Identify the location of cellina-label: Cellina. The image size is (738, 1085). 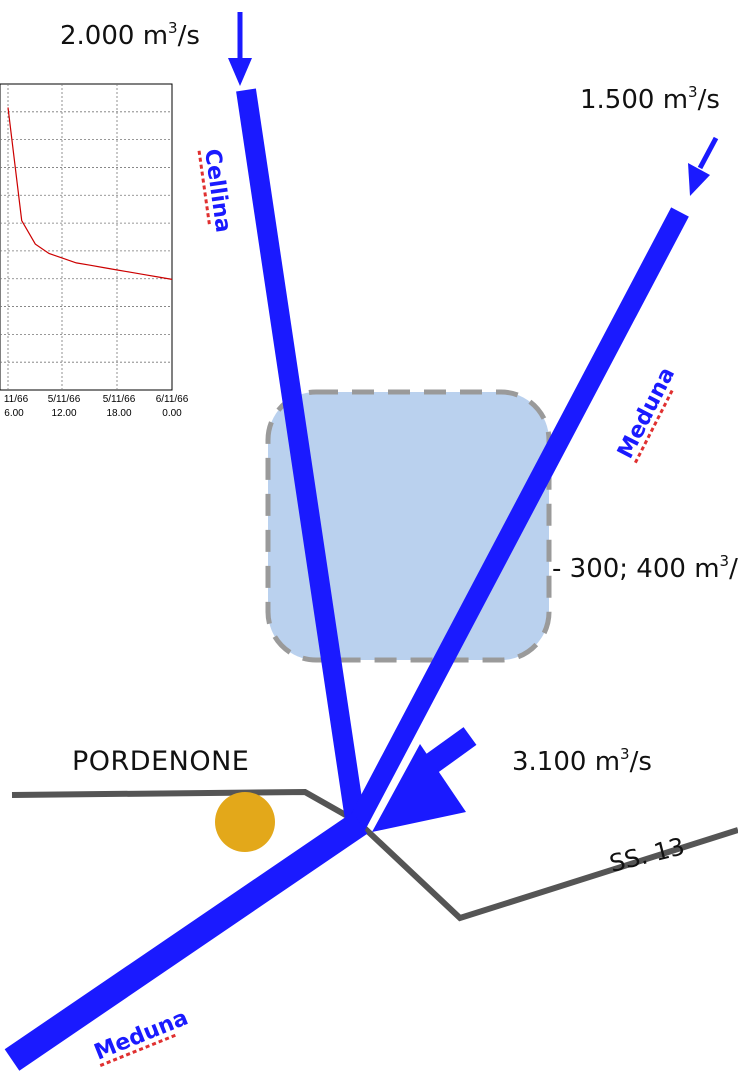
(216, 190).